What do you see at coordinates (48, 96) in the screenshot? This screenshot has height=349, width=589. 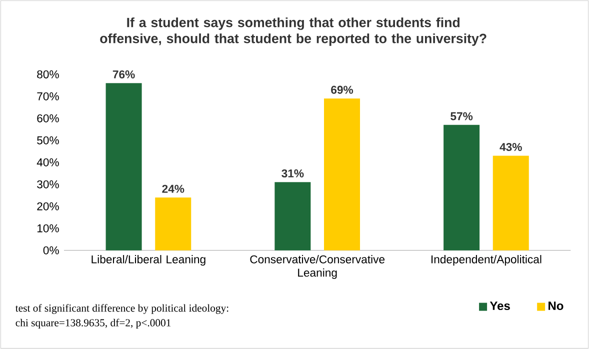 I see `y-tick-label: 70%` at bounding box center [48, 96].